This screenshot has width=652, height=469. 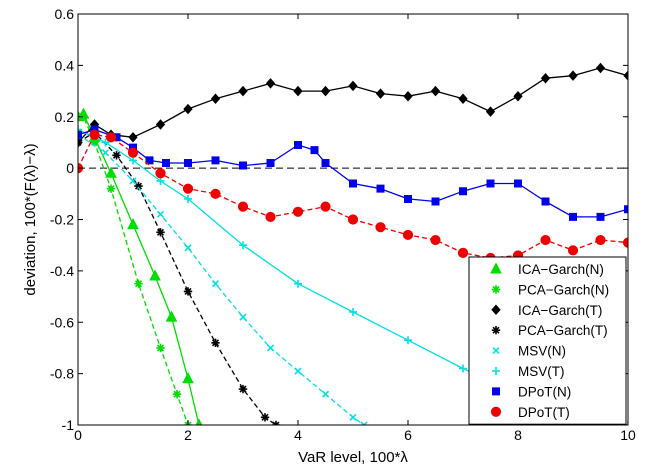 What do you see at coordinates (62, 374) in the screenshot?
I see `y-tick-label: -0.8` at bounding box center [62, 374].